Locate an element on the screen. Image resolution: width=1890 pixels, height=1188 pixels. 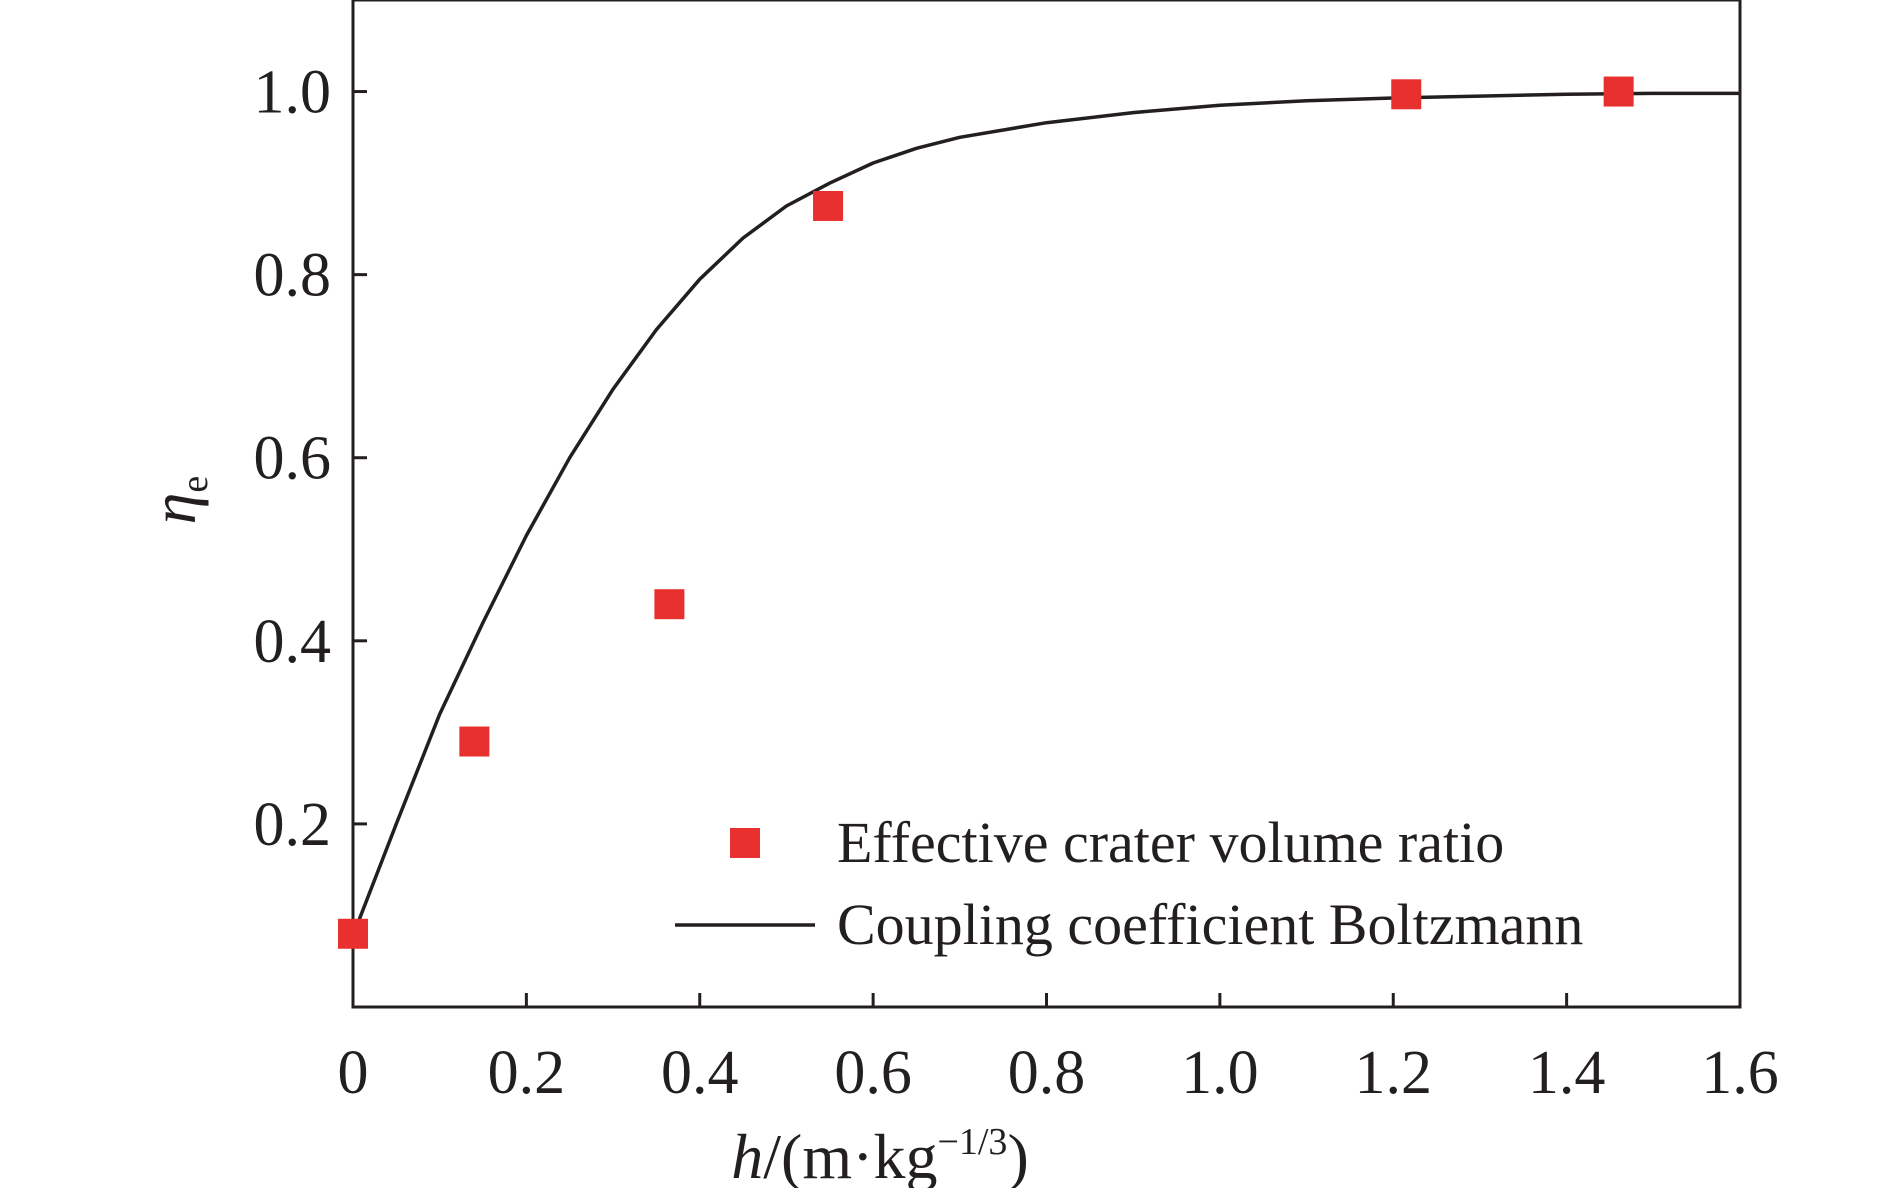
legend-marker-scatter is located at coordinates (745, 843).